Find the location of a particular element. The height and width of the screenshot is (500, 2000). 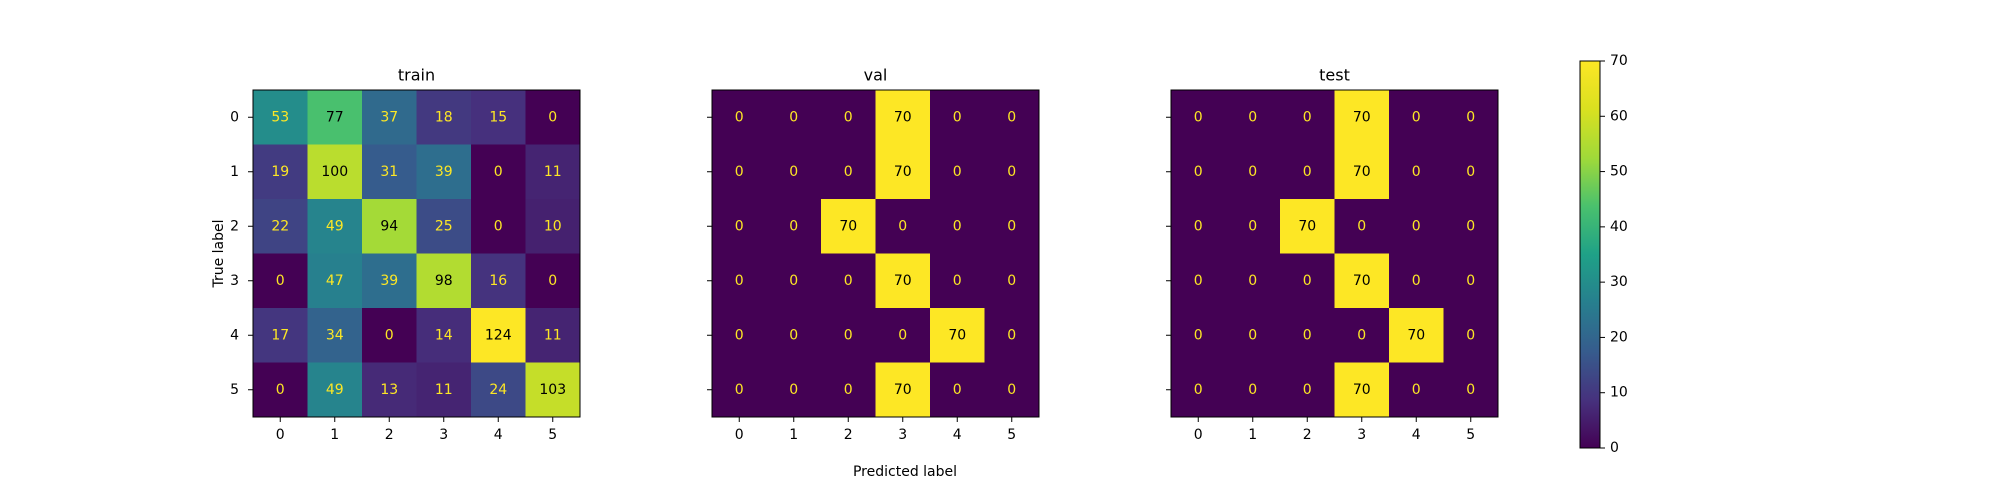

cell-value-label: 94 is located at coordinates (389, 226).